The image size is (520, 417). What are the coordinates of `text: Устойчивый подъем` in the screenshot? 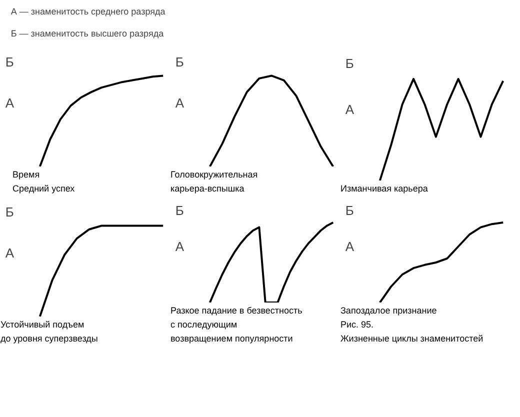 It's located at (42, 325).